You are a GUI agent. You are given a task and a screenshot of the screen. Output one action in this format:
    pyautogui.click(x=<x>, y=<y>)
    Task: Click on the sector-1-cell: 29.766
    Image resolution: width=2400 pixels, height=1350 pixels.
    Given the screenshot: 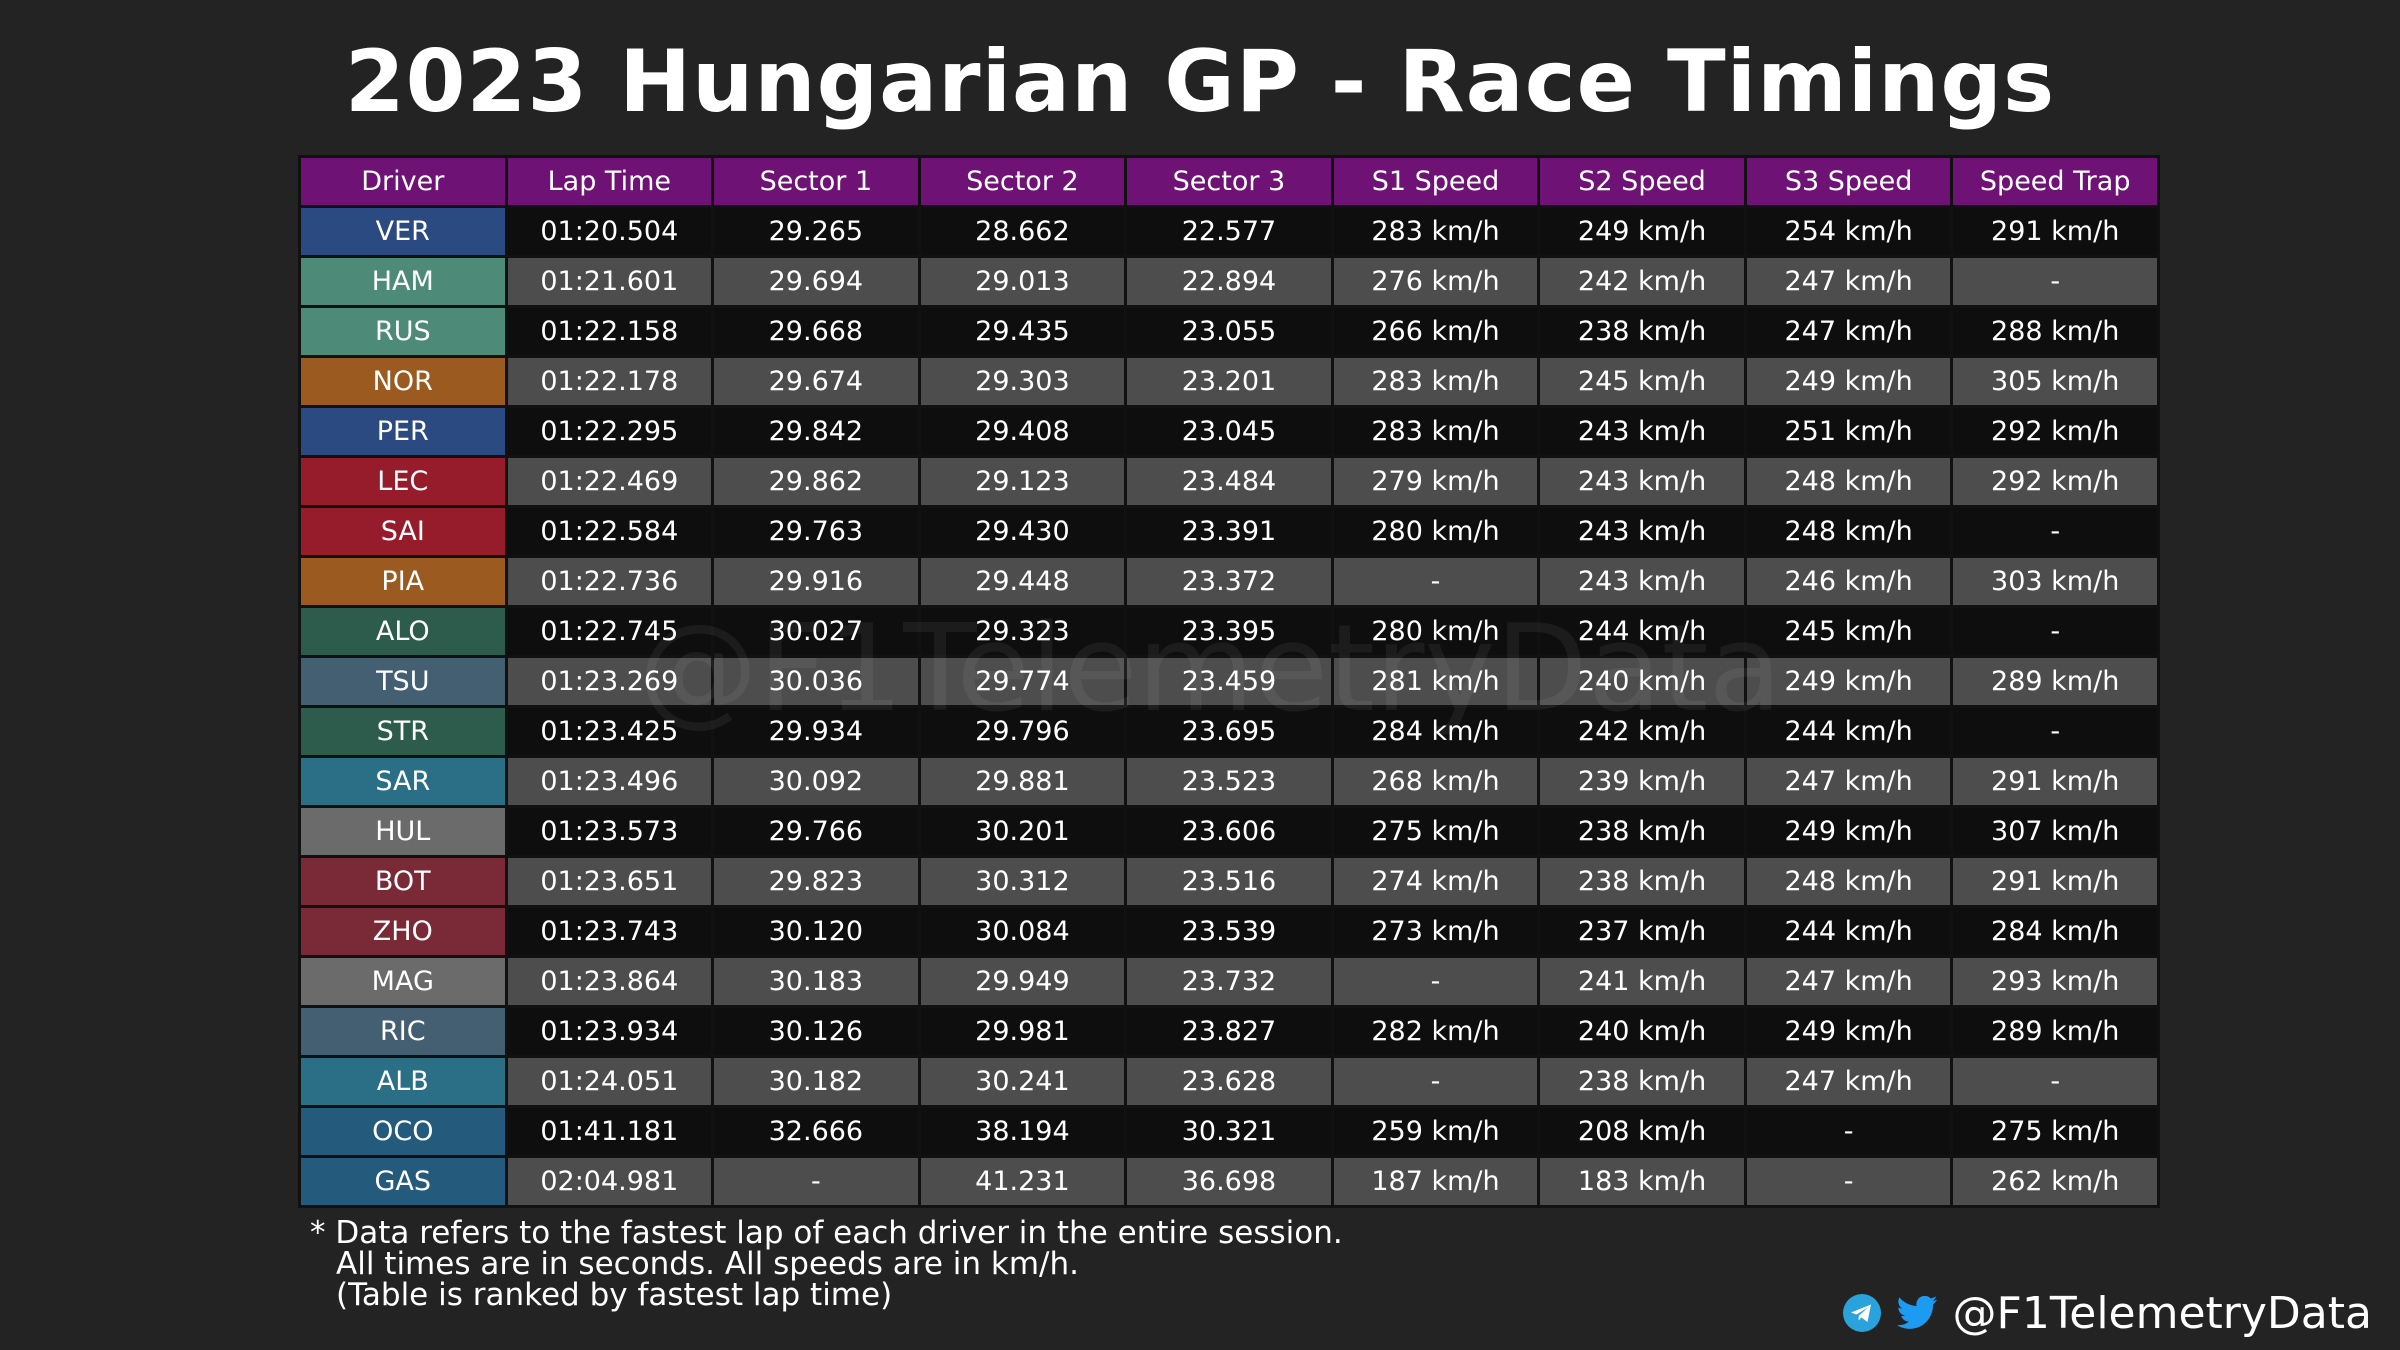 What is the action you would take?
    pyautogui.click(x=816, y=831)
    